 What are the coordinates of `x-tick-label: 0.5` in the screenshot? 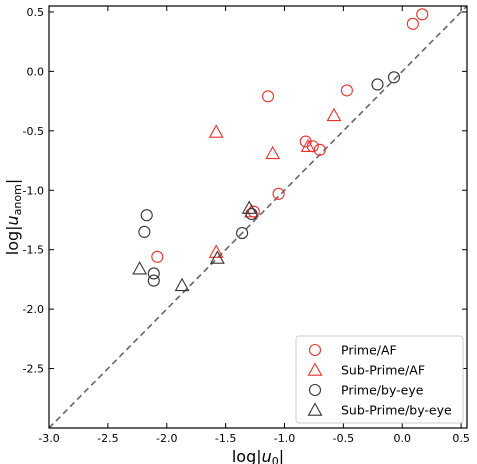 It's located at (461, 438).